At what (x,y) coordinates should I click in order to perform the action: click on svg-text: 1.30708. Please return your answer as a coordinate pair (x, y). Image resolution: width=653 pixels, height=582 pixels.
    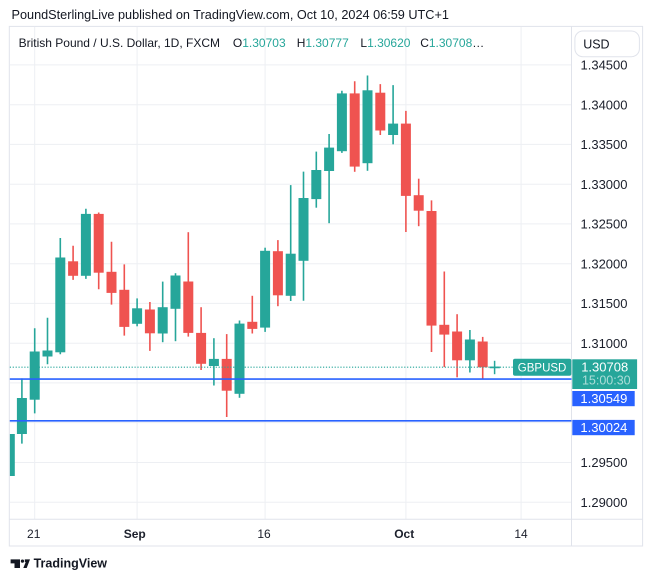
    Looking at the image, I should click on (604, 367).